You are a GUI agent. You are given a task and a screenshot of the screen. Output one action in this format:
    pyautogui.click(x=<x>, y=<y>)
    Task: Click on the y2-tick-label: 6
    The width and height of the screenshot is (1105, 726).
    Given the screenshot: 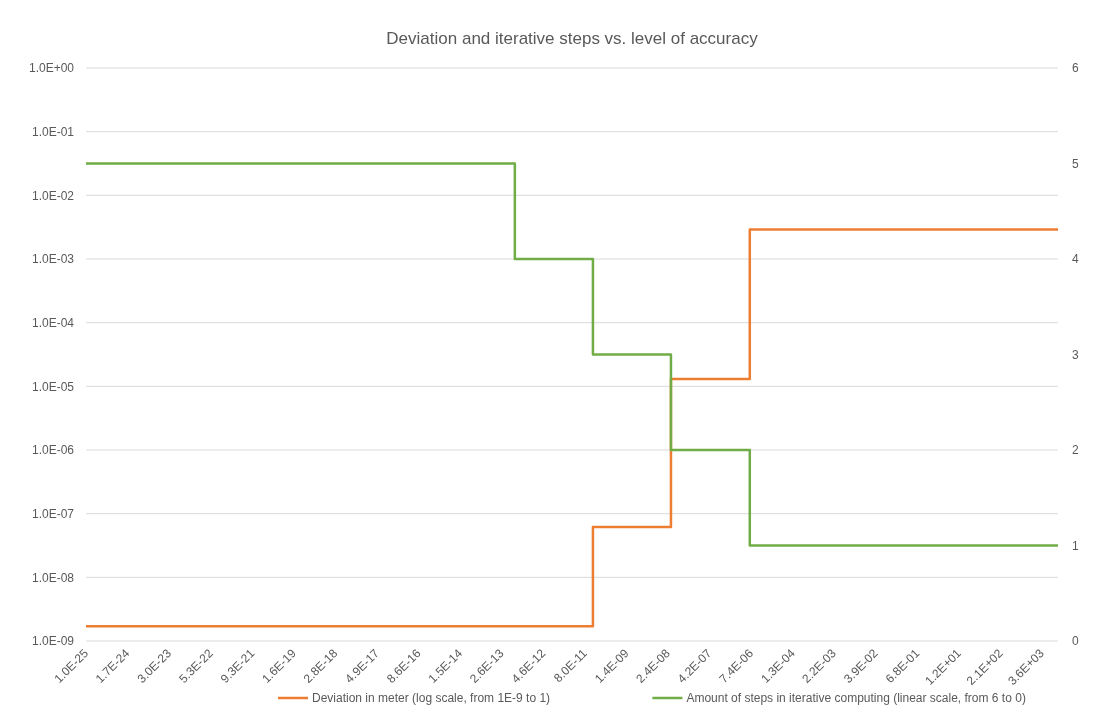 What is the action you would take?
    pyautogui.click(x=1075, y=68)
    